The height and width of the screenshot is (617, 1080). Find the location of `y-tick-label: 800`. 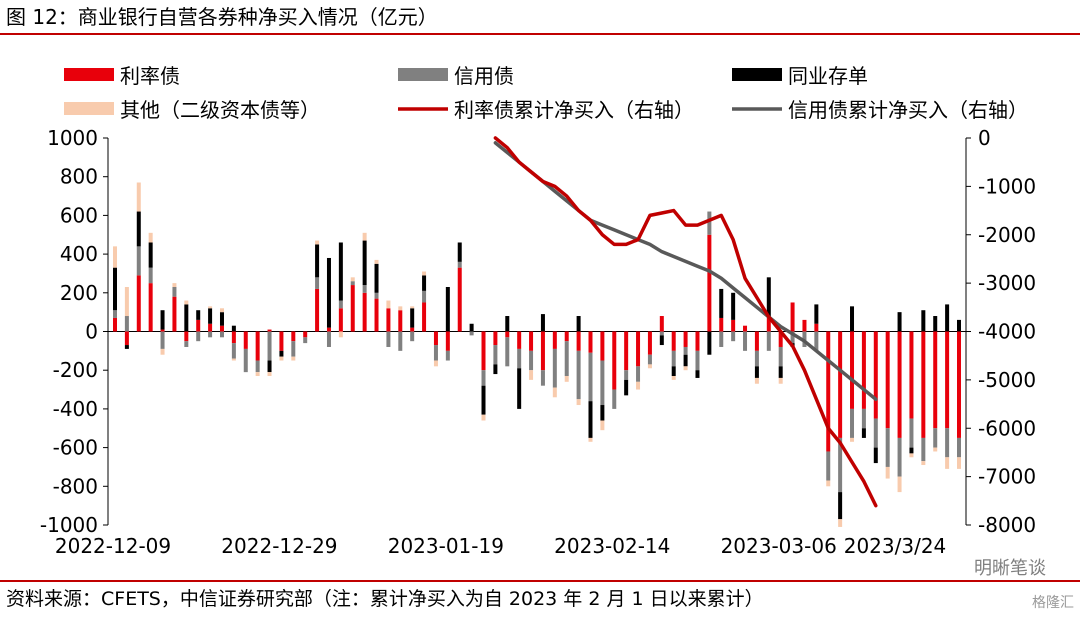

y-tick-label: 800 is located at coordinates (79, 177).